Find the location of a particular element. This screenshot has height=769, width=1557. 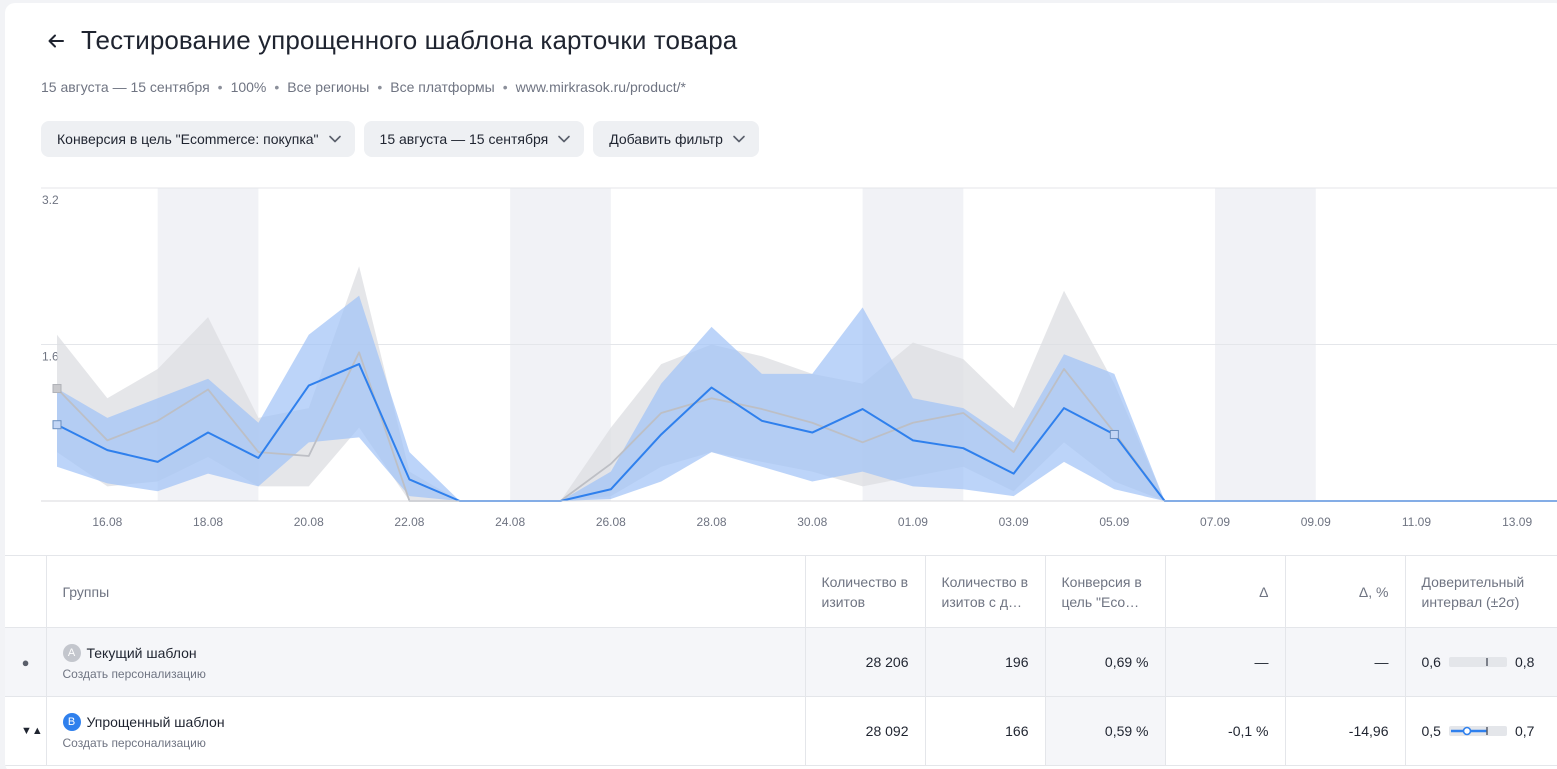

group-cell: A Текущий шаблон Создать персонализацию is located at coordinates (426, 662).